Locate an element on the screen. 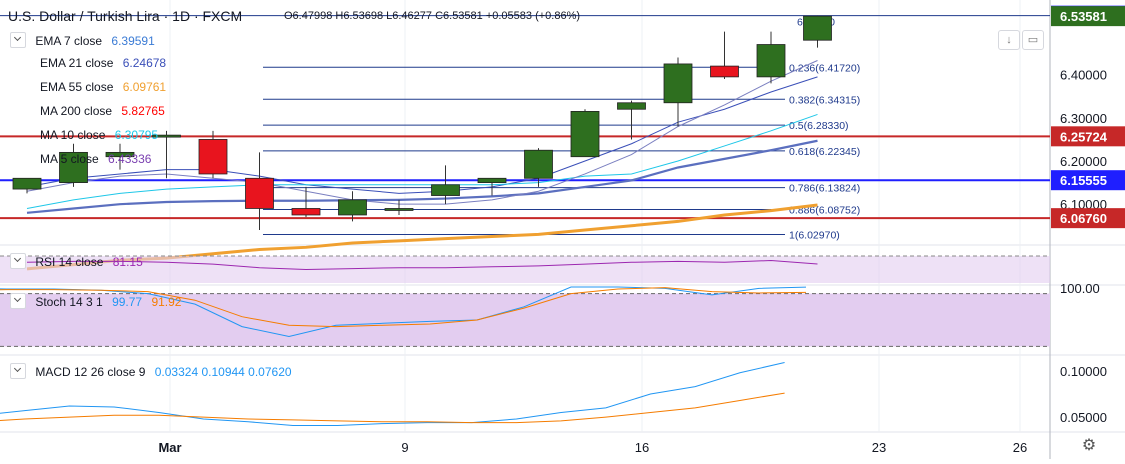  macd-values: 0.03324 0.10944 0.07620 is located at coordinates (223, 372).